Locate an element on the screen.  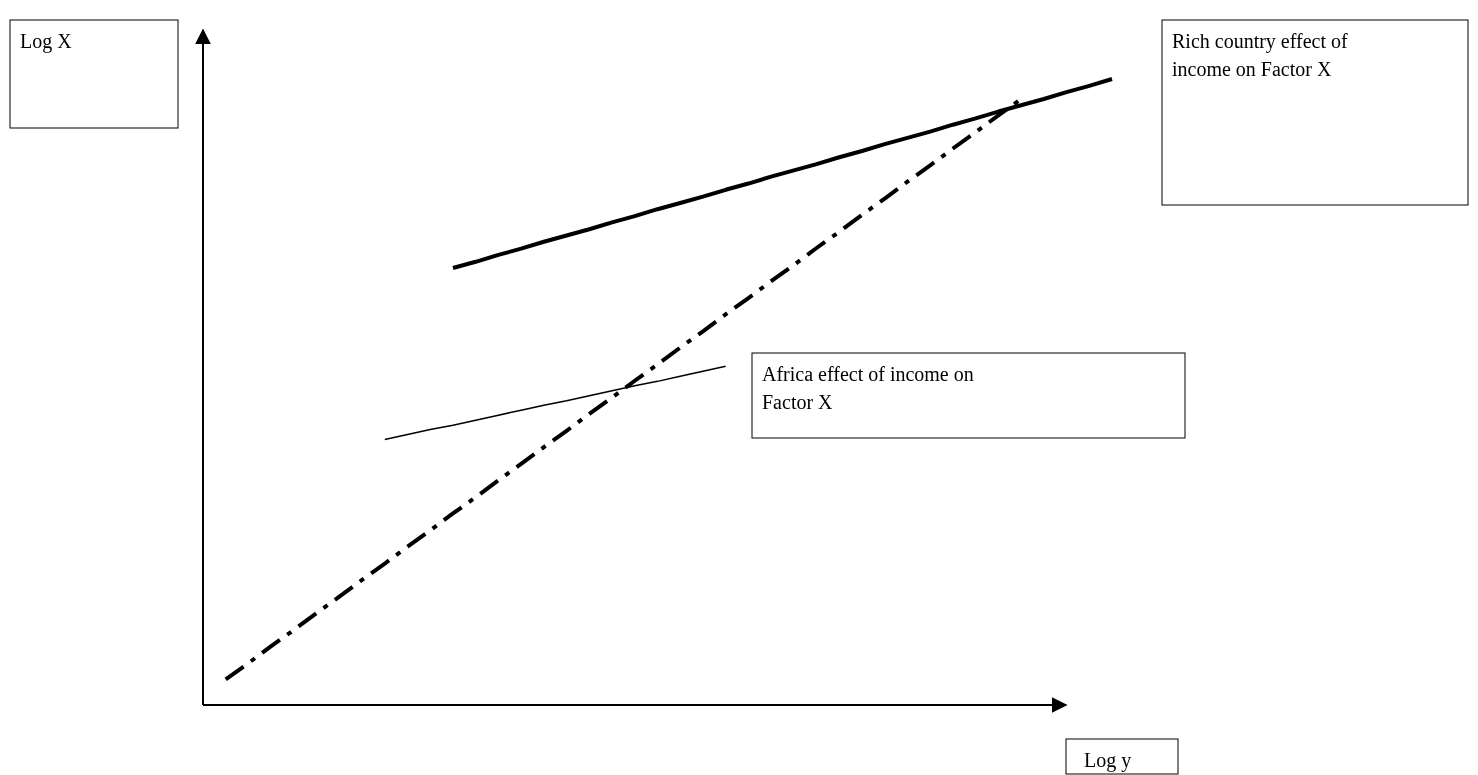
annotation: Africa effect of income on Factor X is located at coordinates (868, 388).